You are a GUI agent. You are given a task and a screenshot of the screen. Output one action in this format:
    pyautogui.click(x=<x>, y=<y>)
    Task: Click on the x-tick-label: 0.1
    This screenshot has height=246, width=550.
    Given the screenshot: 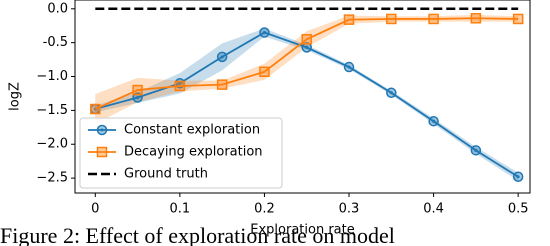 What is the action you would take?
    pyautogui.click(x=180, y=209)
    